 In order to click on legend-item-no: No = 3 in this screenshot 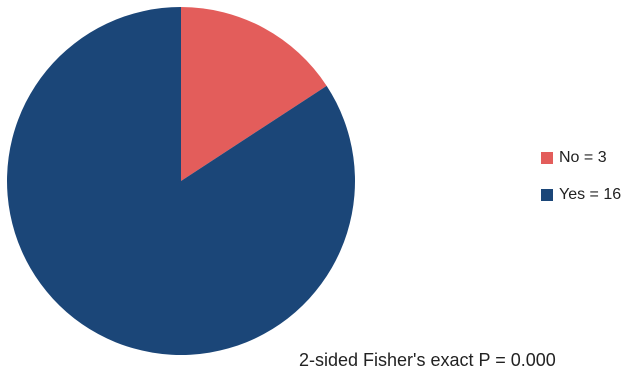, I will do `click(581, 158)`.